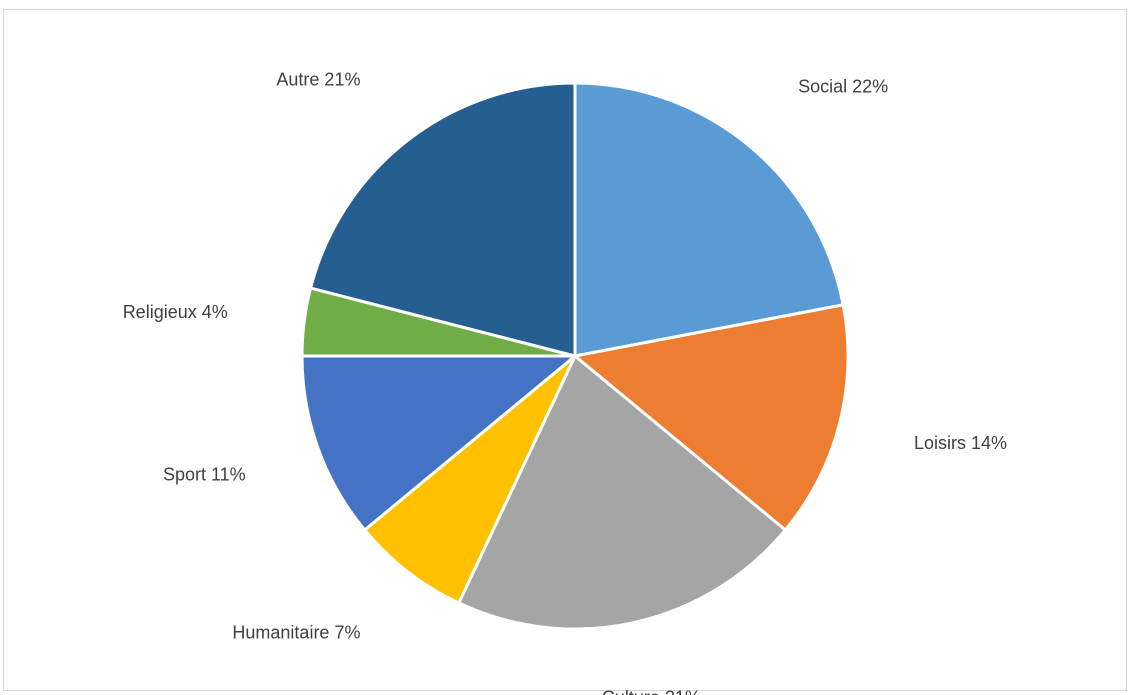 This screenshot has width=1132, height=695. What do you see at coordinates (204, 475) in the screenshot?
I see `slice-label-sport: Sport 11%` at bounding box center [204, 475].